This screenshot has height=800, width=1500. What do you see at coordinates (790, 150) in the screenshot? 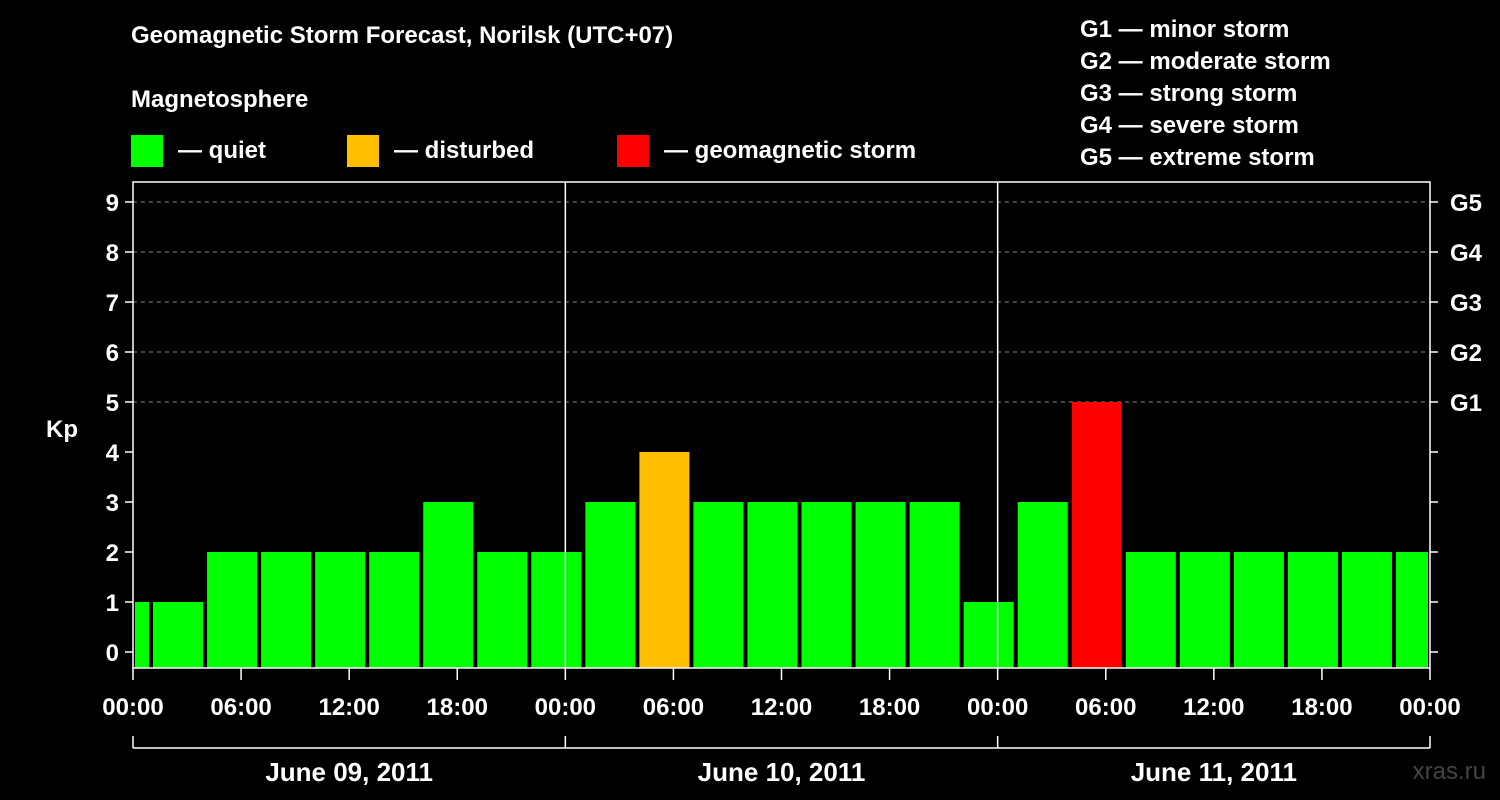
I see `legend-label-storm: — geomagnetic storm` at bounding box center [790, 150].